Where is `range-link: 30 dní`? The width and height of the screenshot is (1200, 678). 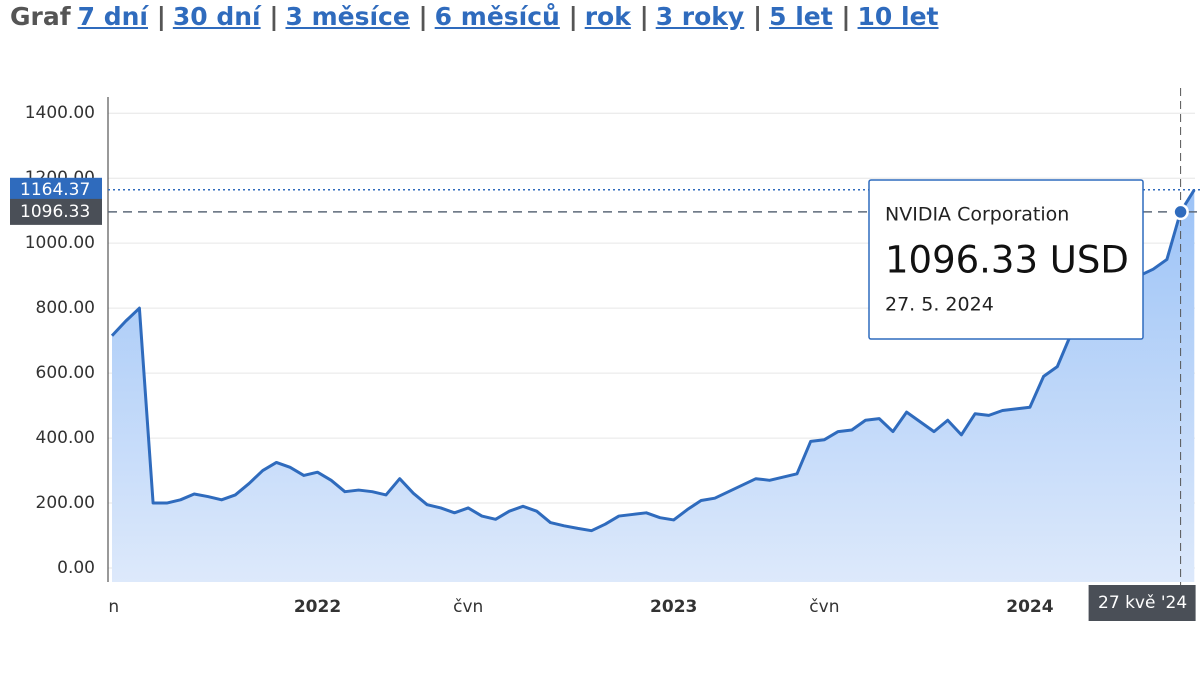 range-link: 30 dní is located at coordinates (216, 16).